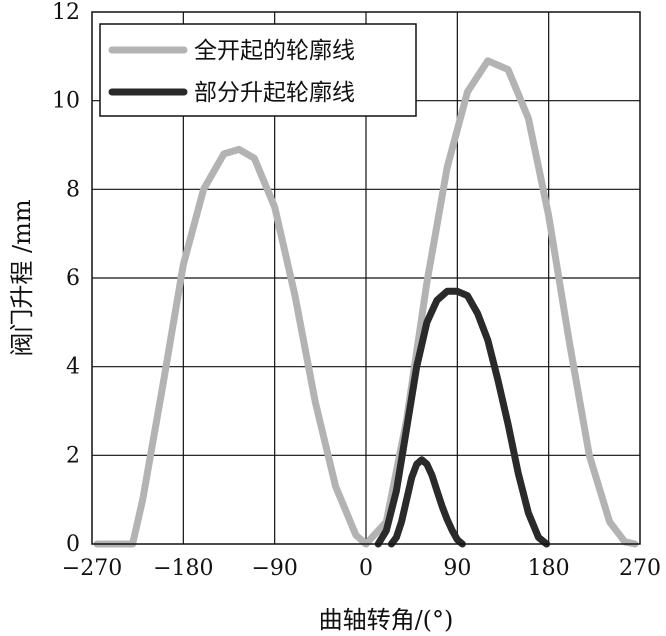  I want to click on x-tick-label: −180, so click(183, 568).